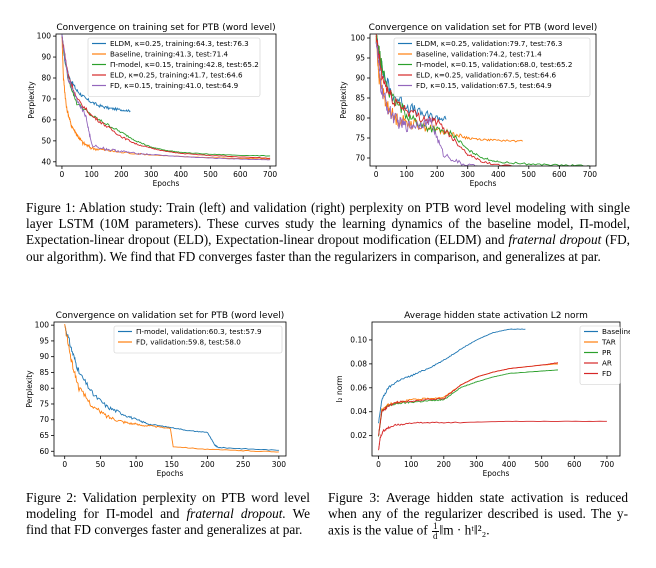 The image size is (656, 568). Describe the element at coordinates (479, 54) in the screenshot. I see `legend-entry: Baseline, validation:74.2, test:71.4` at that location.